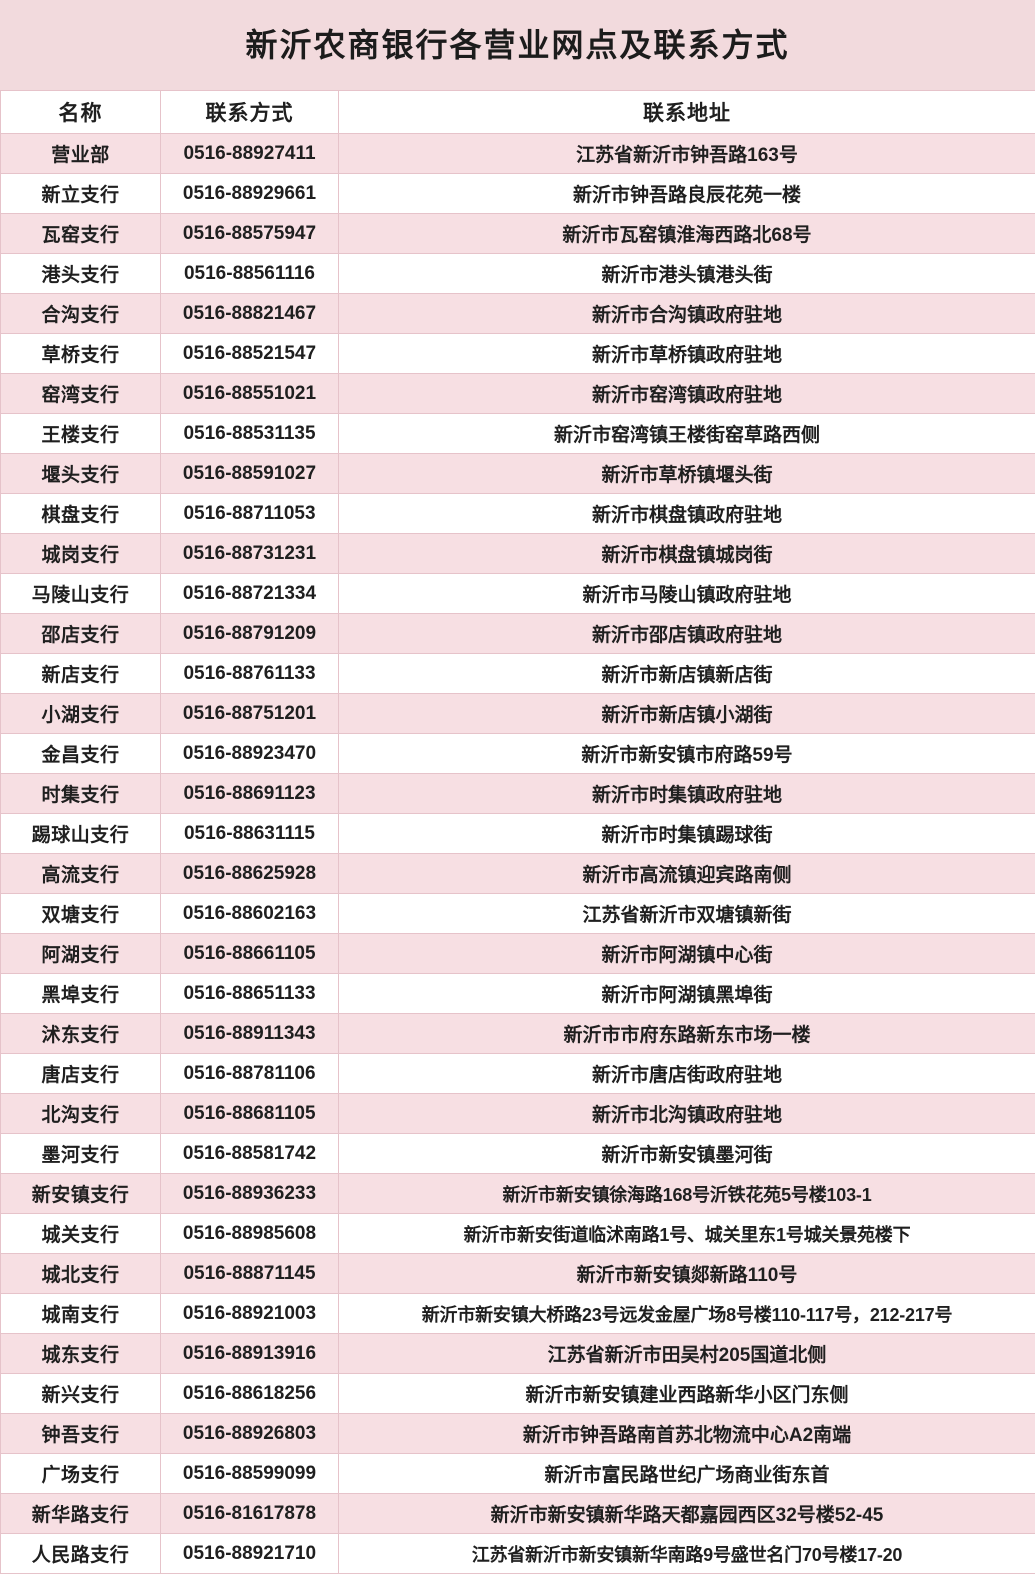  Describe the element at coordinates (249, 153) in the screenshot. I see `cell-phone-number: 0516-88927411` at that location.